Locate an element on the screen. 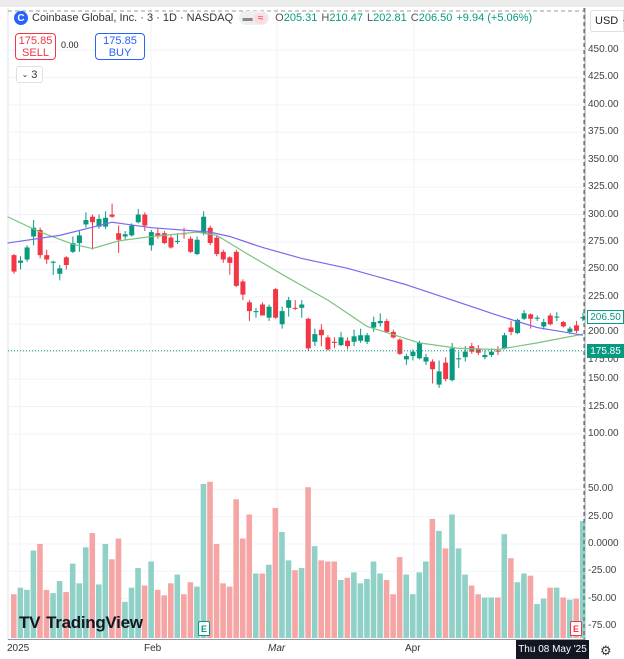  time-label-feb: Feb is located at coordinates (153, 648).